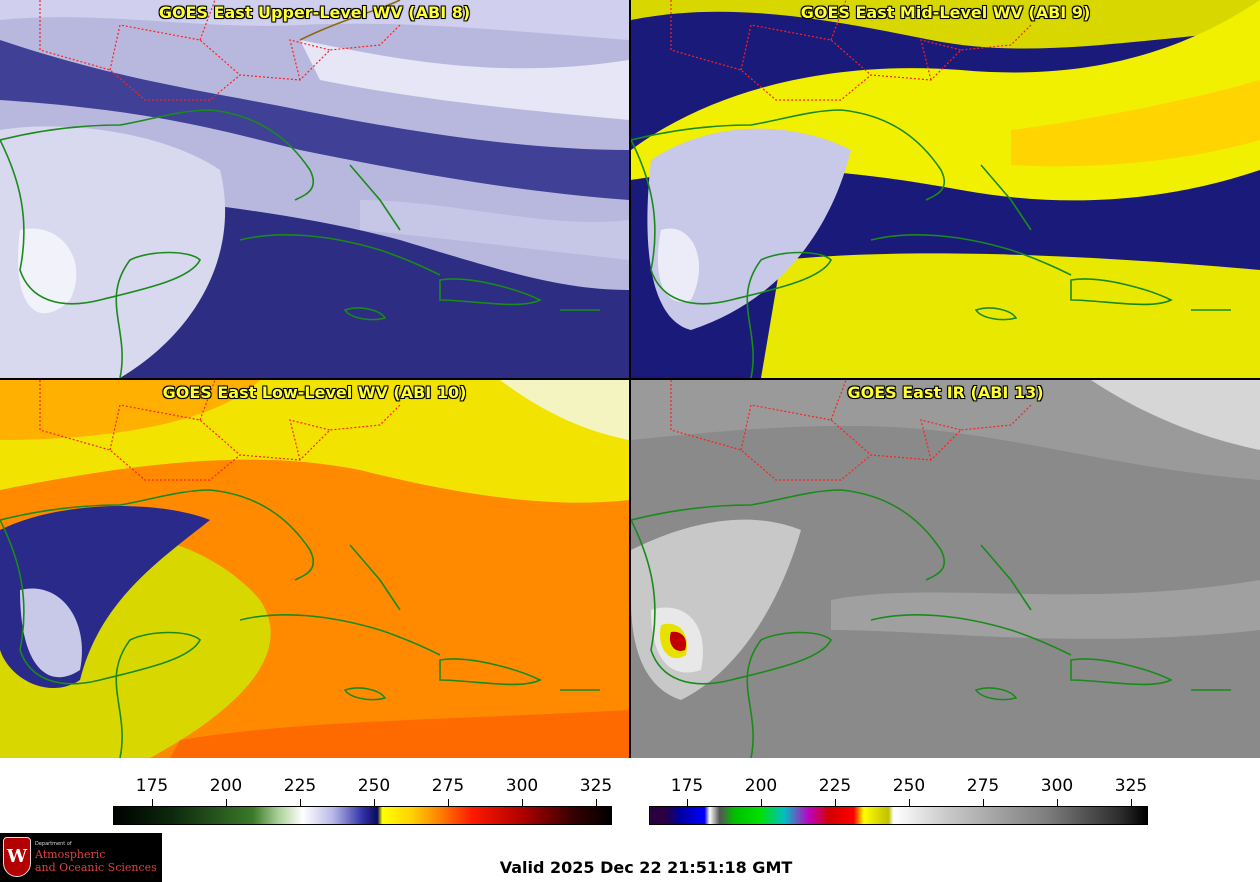 The image size is (1260, 882). What do you see at coordinates (596, 786) in the screenshot?
I see `wv-tick-label: 325` at bounding box center [596, 786].